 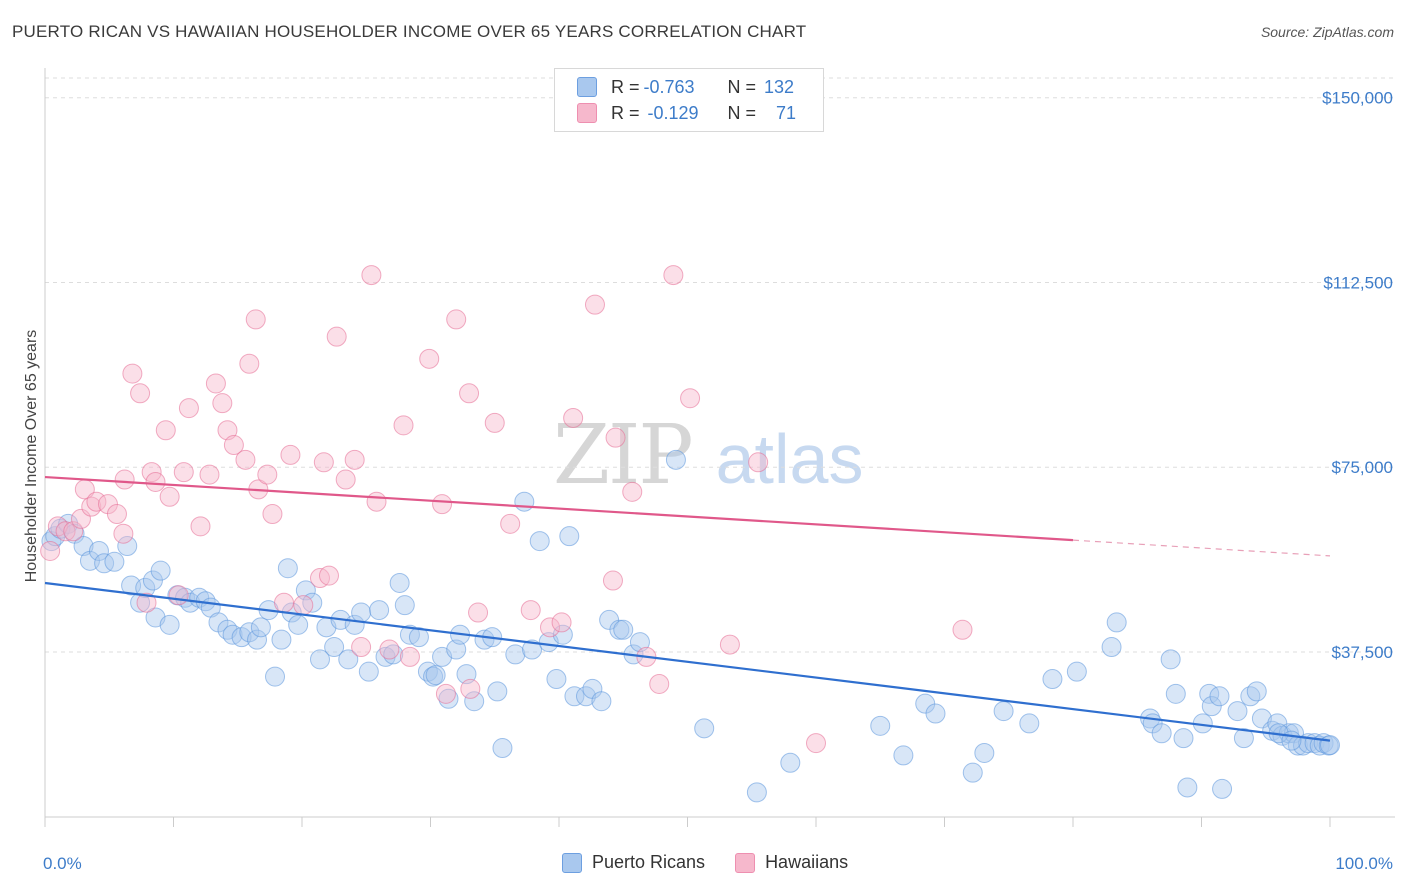 What do you see at coordinates (807, 862) in the screenshot?
I see `series-label-hawaiians: Hawaiians` at bounding box center [807, 862].